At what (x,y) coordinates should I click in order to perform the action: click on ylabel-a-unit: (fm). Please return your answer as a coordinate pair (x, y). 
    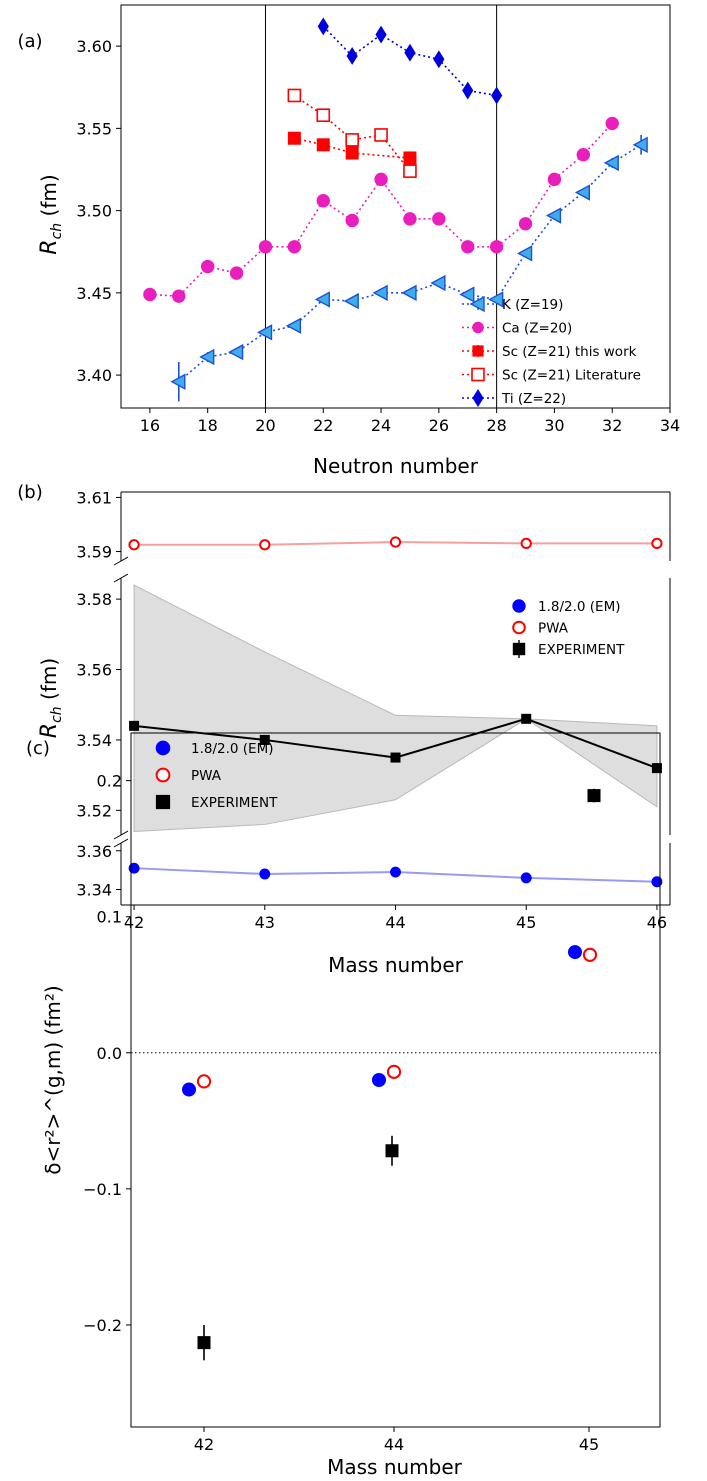
    Looking at the image, I should click on (49, 198).